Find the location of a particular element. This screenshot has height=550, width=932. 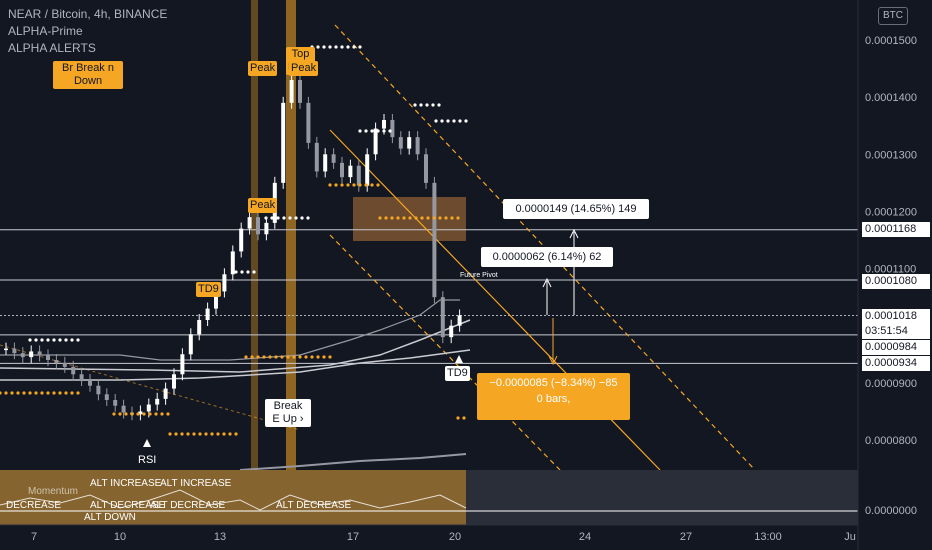

signal-td9-1: TD9 is located at coordinates (208, 289).